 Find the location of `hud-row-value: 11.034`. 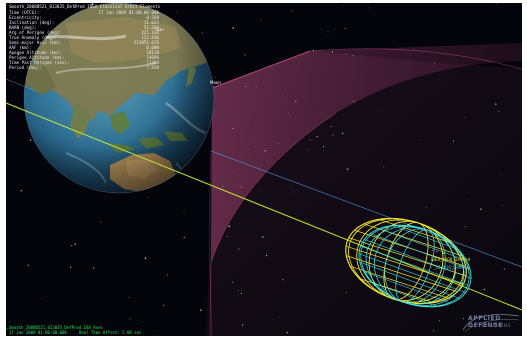

hud-row-value: 11.034 is located at coordinates (151, 22).